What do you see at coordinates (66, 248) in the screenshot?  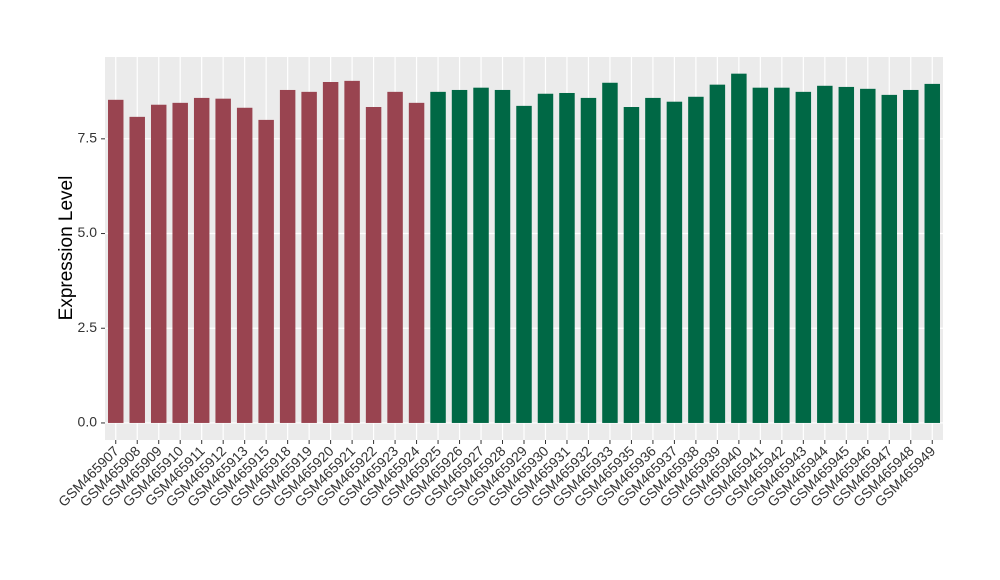 I see `y-axis-title: Expression Level` at bounding box center [66, 248].